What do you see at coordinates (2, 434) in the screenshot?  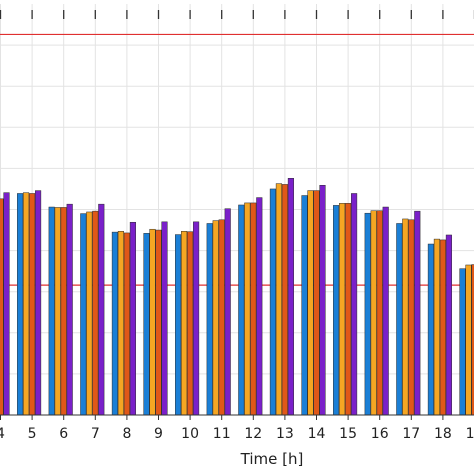 I see `x-tick-label: 4` at bounding box center [2, 434].